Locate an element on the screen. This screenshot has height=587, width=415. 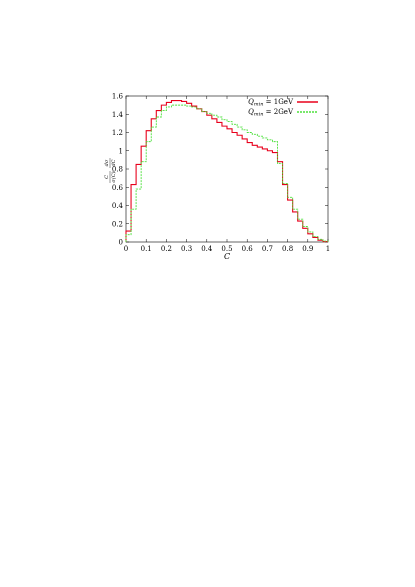
legend: Qmin = 1GeV Qmin = 2GeV is located at coordinates (283, 108).